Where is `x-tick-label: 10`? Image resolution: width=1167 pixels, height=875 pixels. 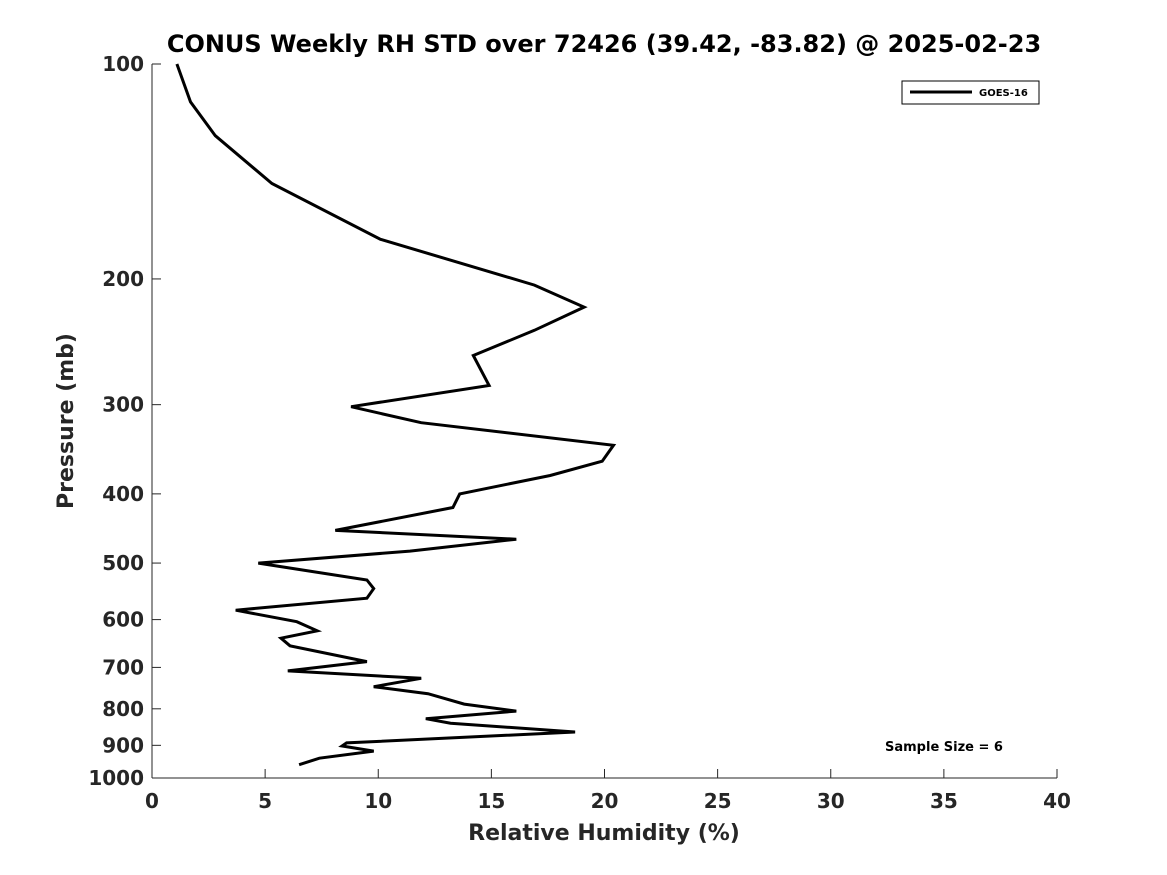
x-tick-label: 10 is located at coordinates (378, 801).